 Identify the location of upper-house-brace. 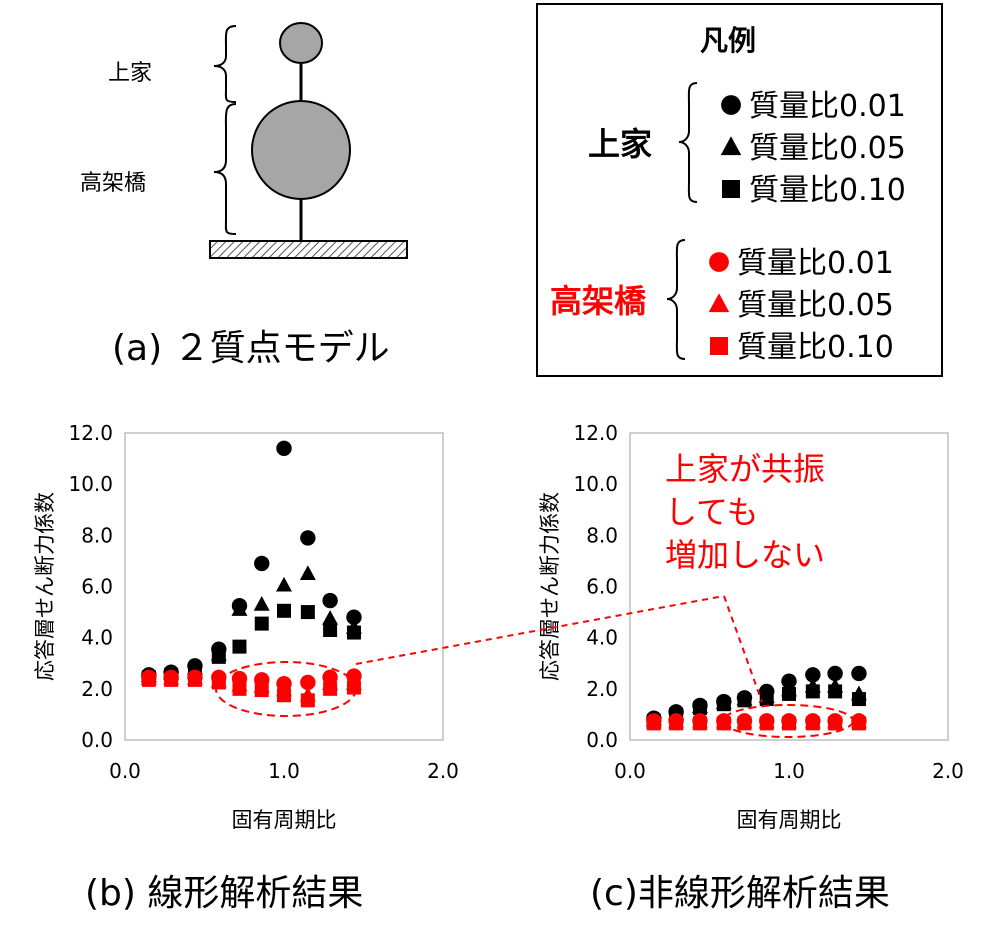
(225, 64).